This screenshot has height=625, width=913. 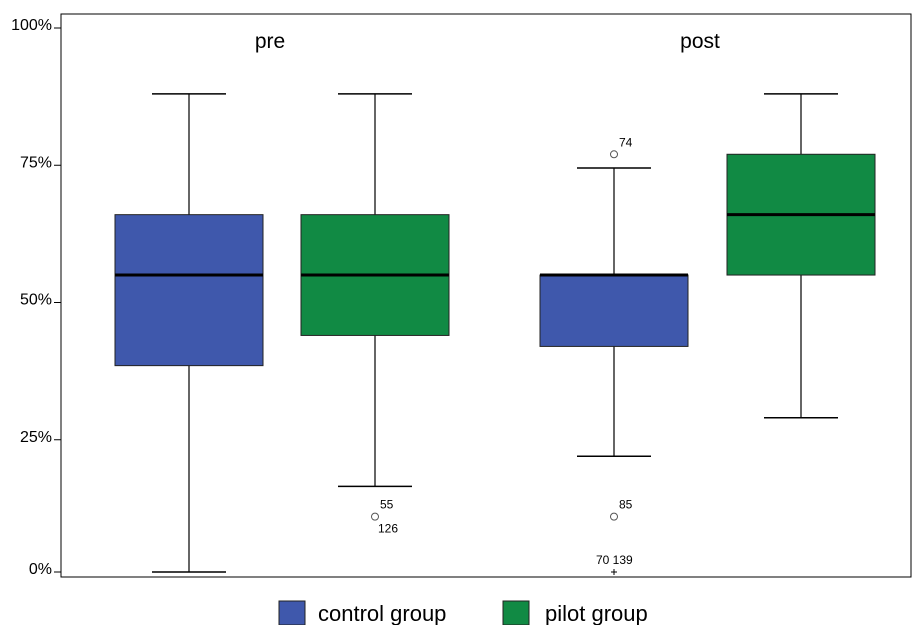 I want to click on outlier-label: 70 139, so click(x=614, y=560).